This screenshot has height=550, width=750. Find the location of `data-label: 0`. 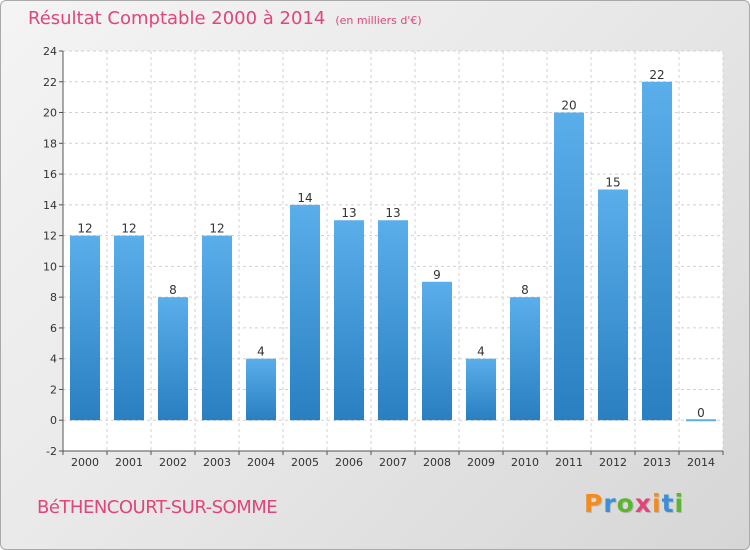

data-label: 0 is located at coordinates (701, 413).